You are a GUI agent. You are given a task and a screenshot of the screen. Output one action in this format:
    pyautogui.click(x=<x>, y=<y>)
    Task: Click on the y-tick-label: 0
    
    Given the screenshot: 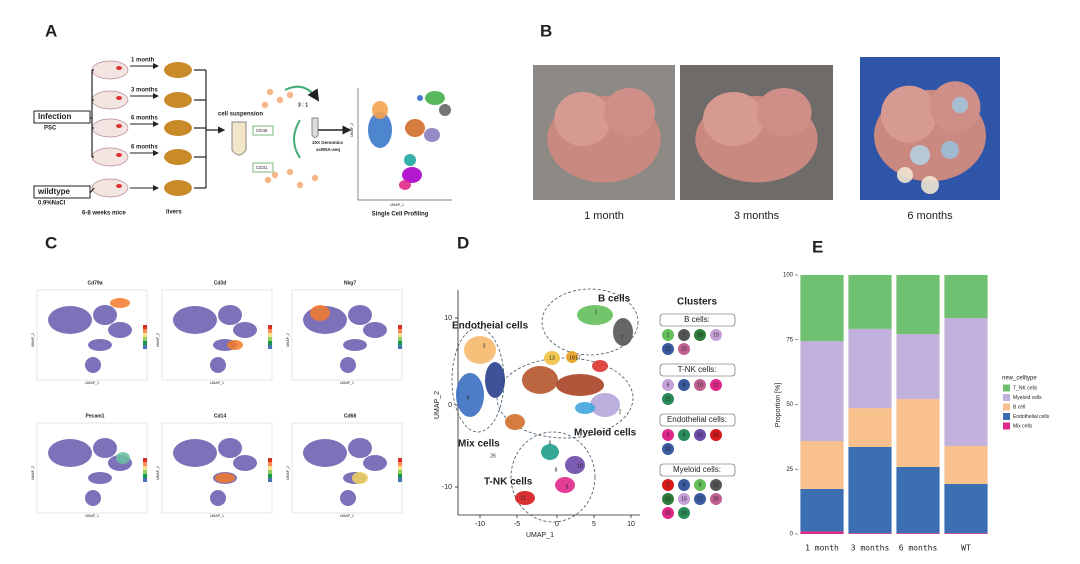 What is the action you would take?
    pyautogui.click(x=792, y=535)
    